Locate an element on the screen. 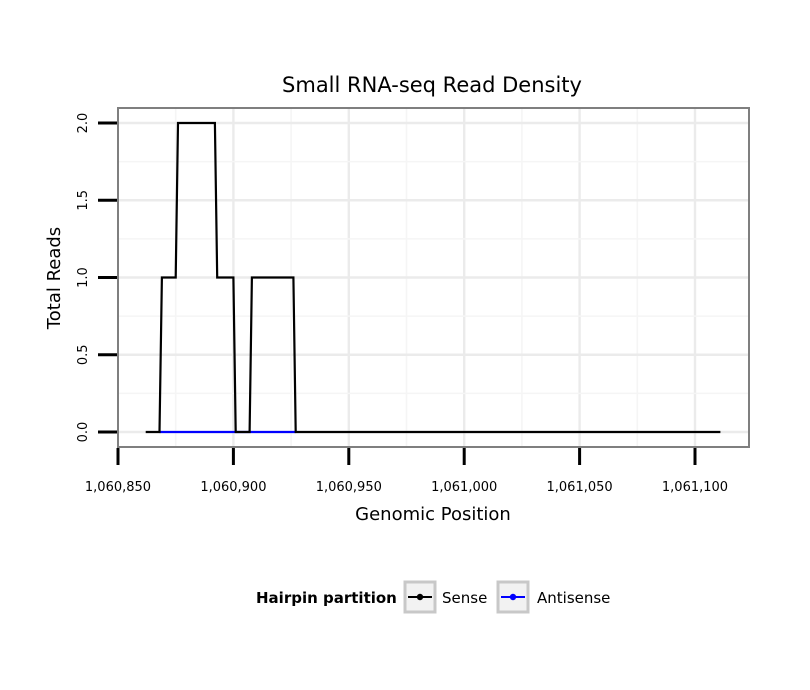  legend-key-point-antisense is located at coordinates (513, 597).